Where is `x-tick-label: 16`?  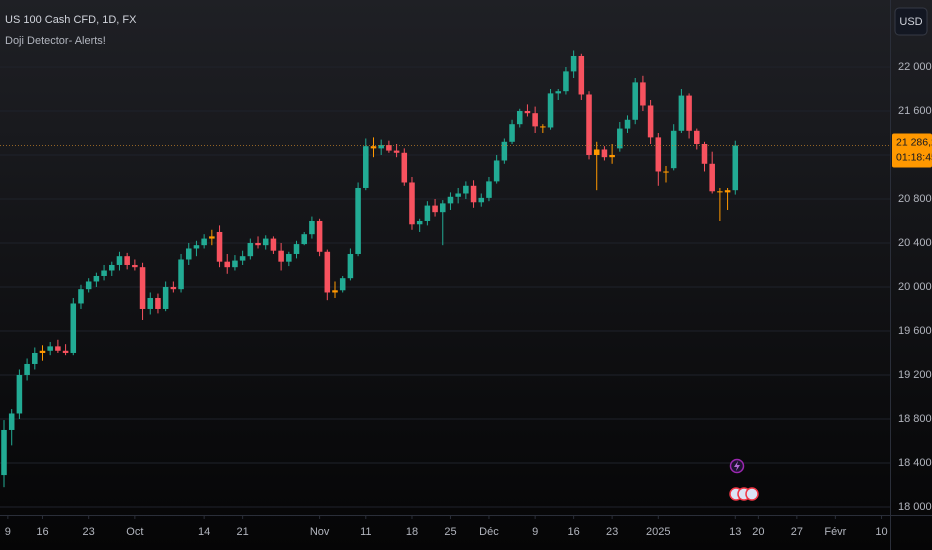
x-tick-label: 16 is located at coordinates (42, 532).